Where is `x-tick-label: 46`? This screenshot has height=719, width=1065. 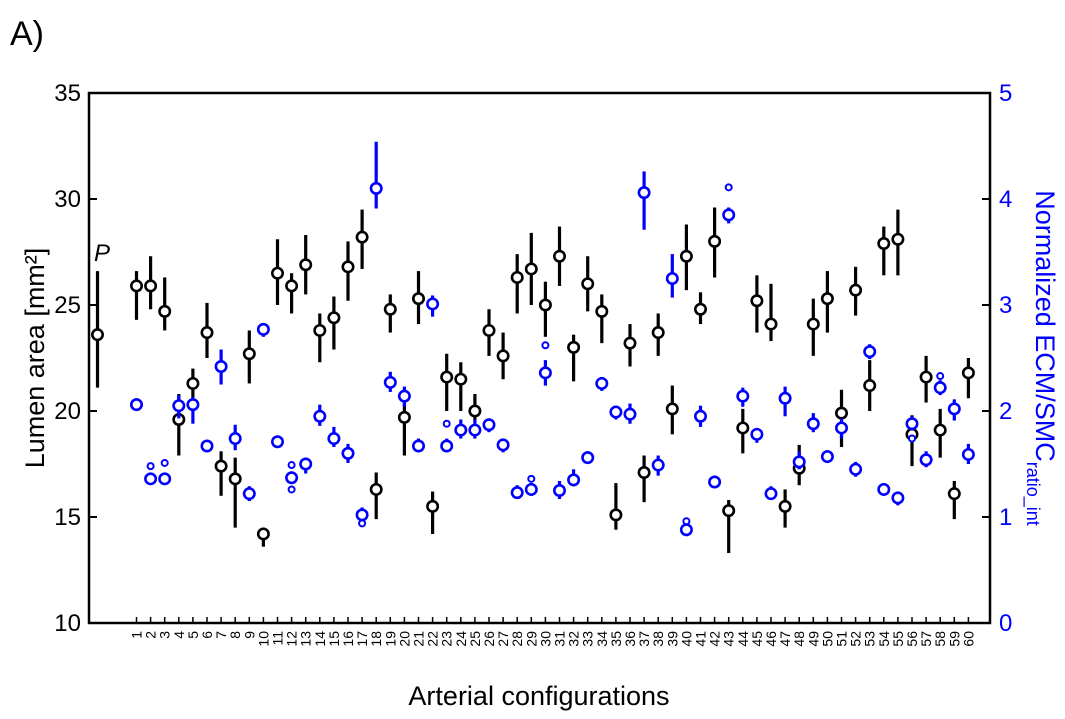
x-tick-label: 46 is located at coordinates (771, 639).